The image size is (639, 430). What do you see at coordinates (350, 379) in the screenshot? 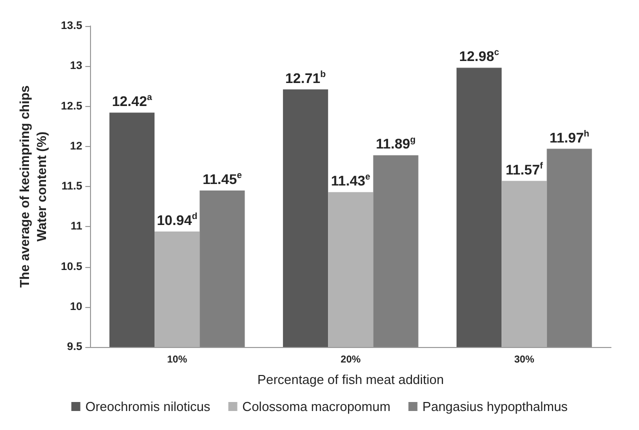
I see `x-axis-title: Percentage of fish meat addition` at bounding box center [350, 379].